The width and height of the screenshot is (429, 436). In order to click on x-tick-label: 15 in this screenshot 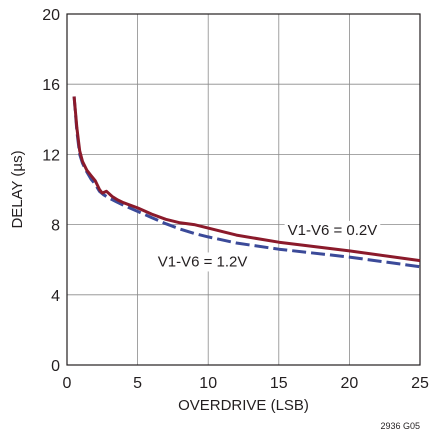, I will do `click(279, 383)`.